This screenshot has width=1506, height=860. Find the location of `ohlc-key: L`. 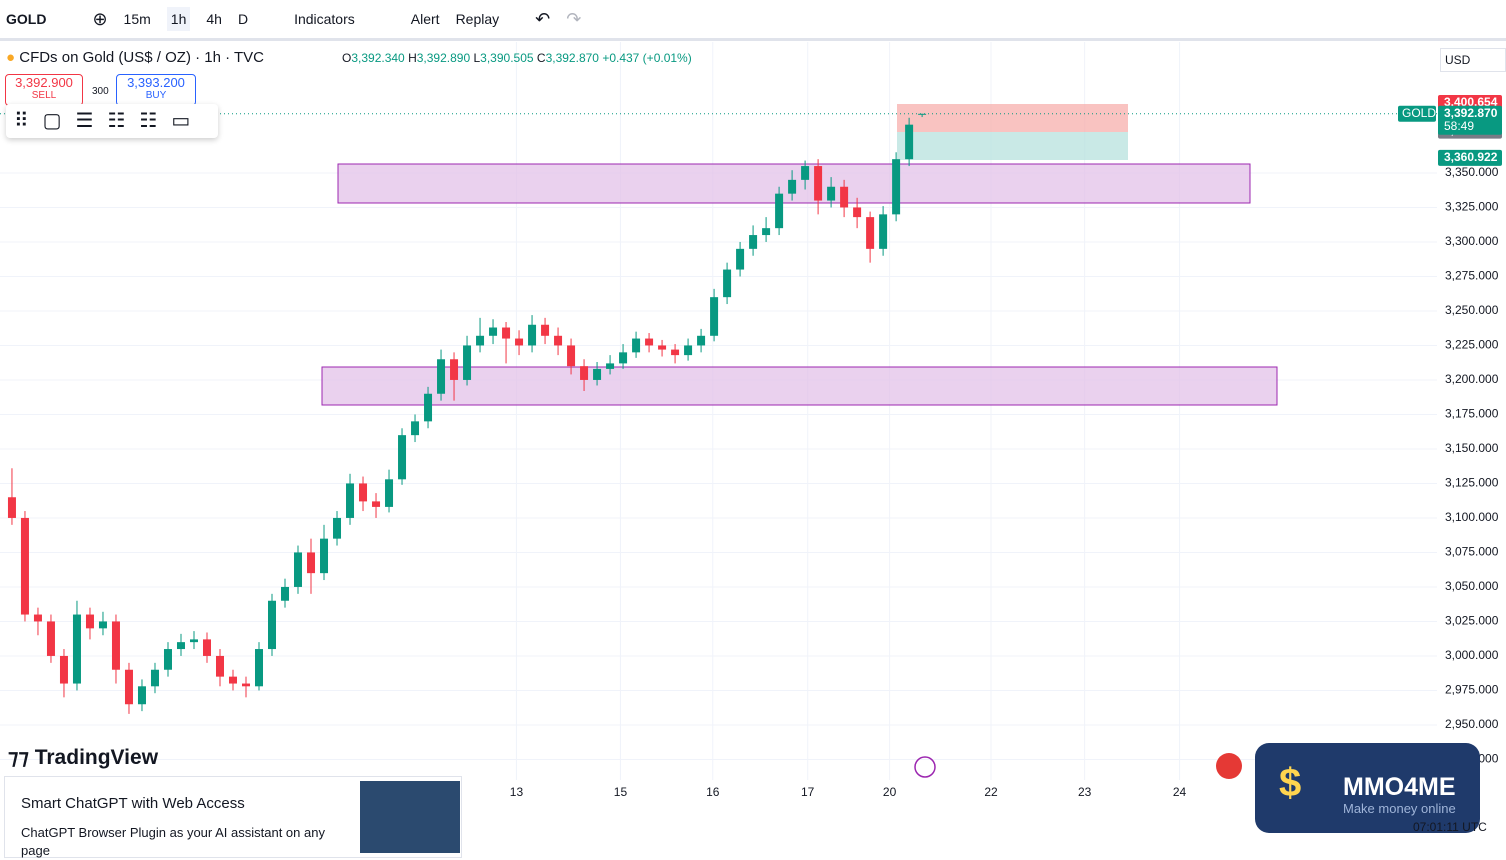

ohlc-key: L is located at coordinates (477, 58).